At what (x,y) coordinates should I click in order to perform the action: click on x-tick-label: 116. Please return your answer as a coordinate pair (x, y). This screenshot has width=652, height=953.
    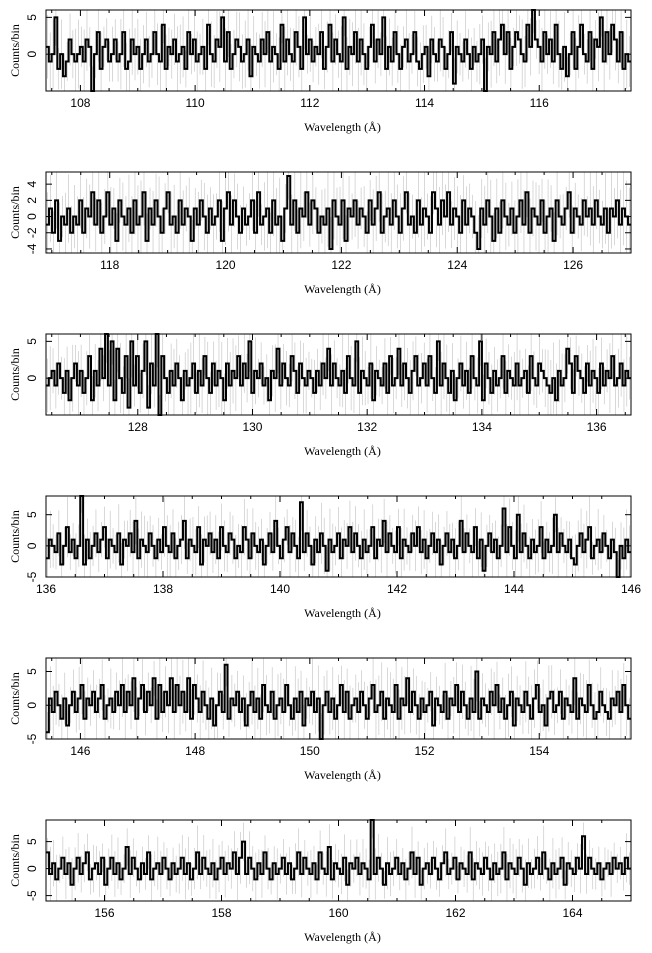
    Looking at the image, I should click on (539, 103).